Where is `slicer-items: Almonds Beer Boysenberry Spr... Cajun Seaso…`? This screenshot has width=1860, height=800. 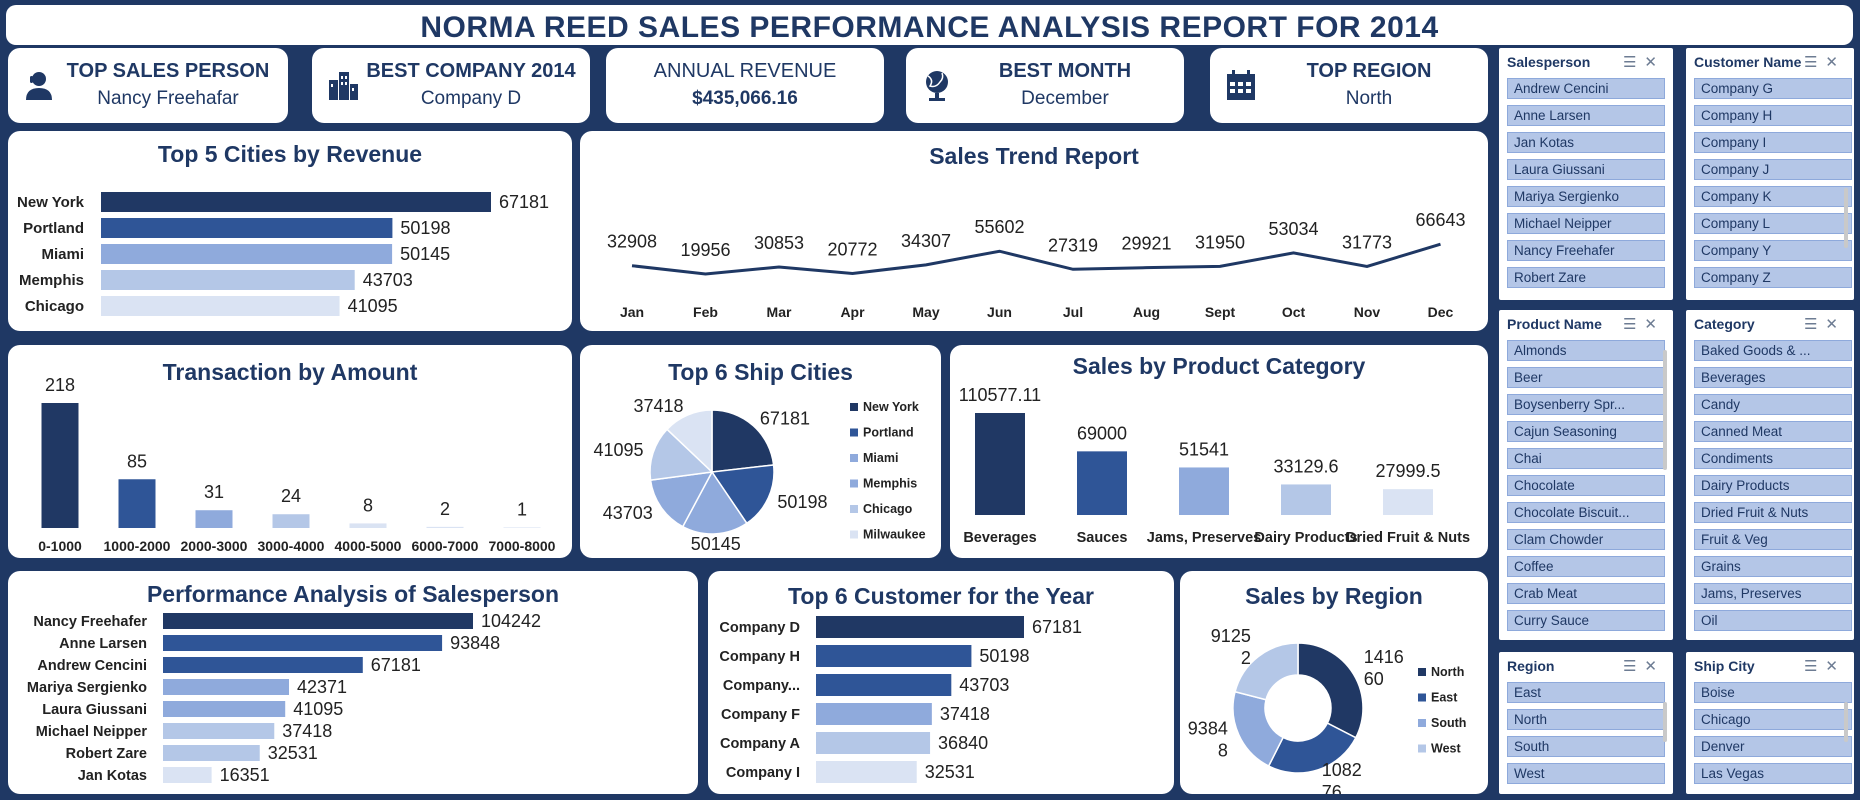 slicer-items: Almonds Beer Boysenberry Spr... Cajun Seaso… is located at coordinates (1586, 488).